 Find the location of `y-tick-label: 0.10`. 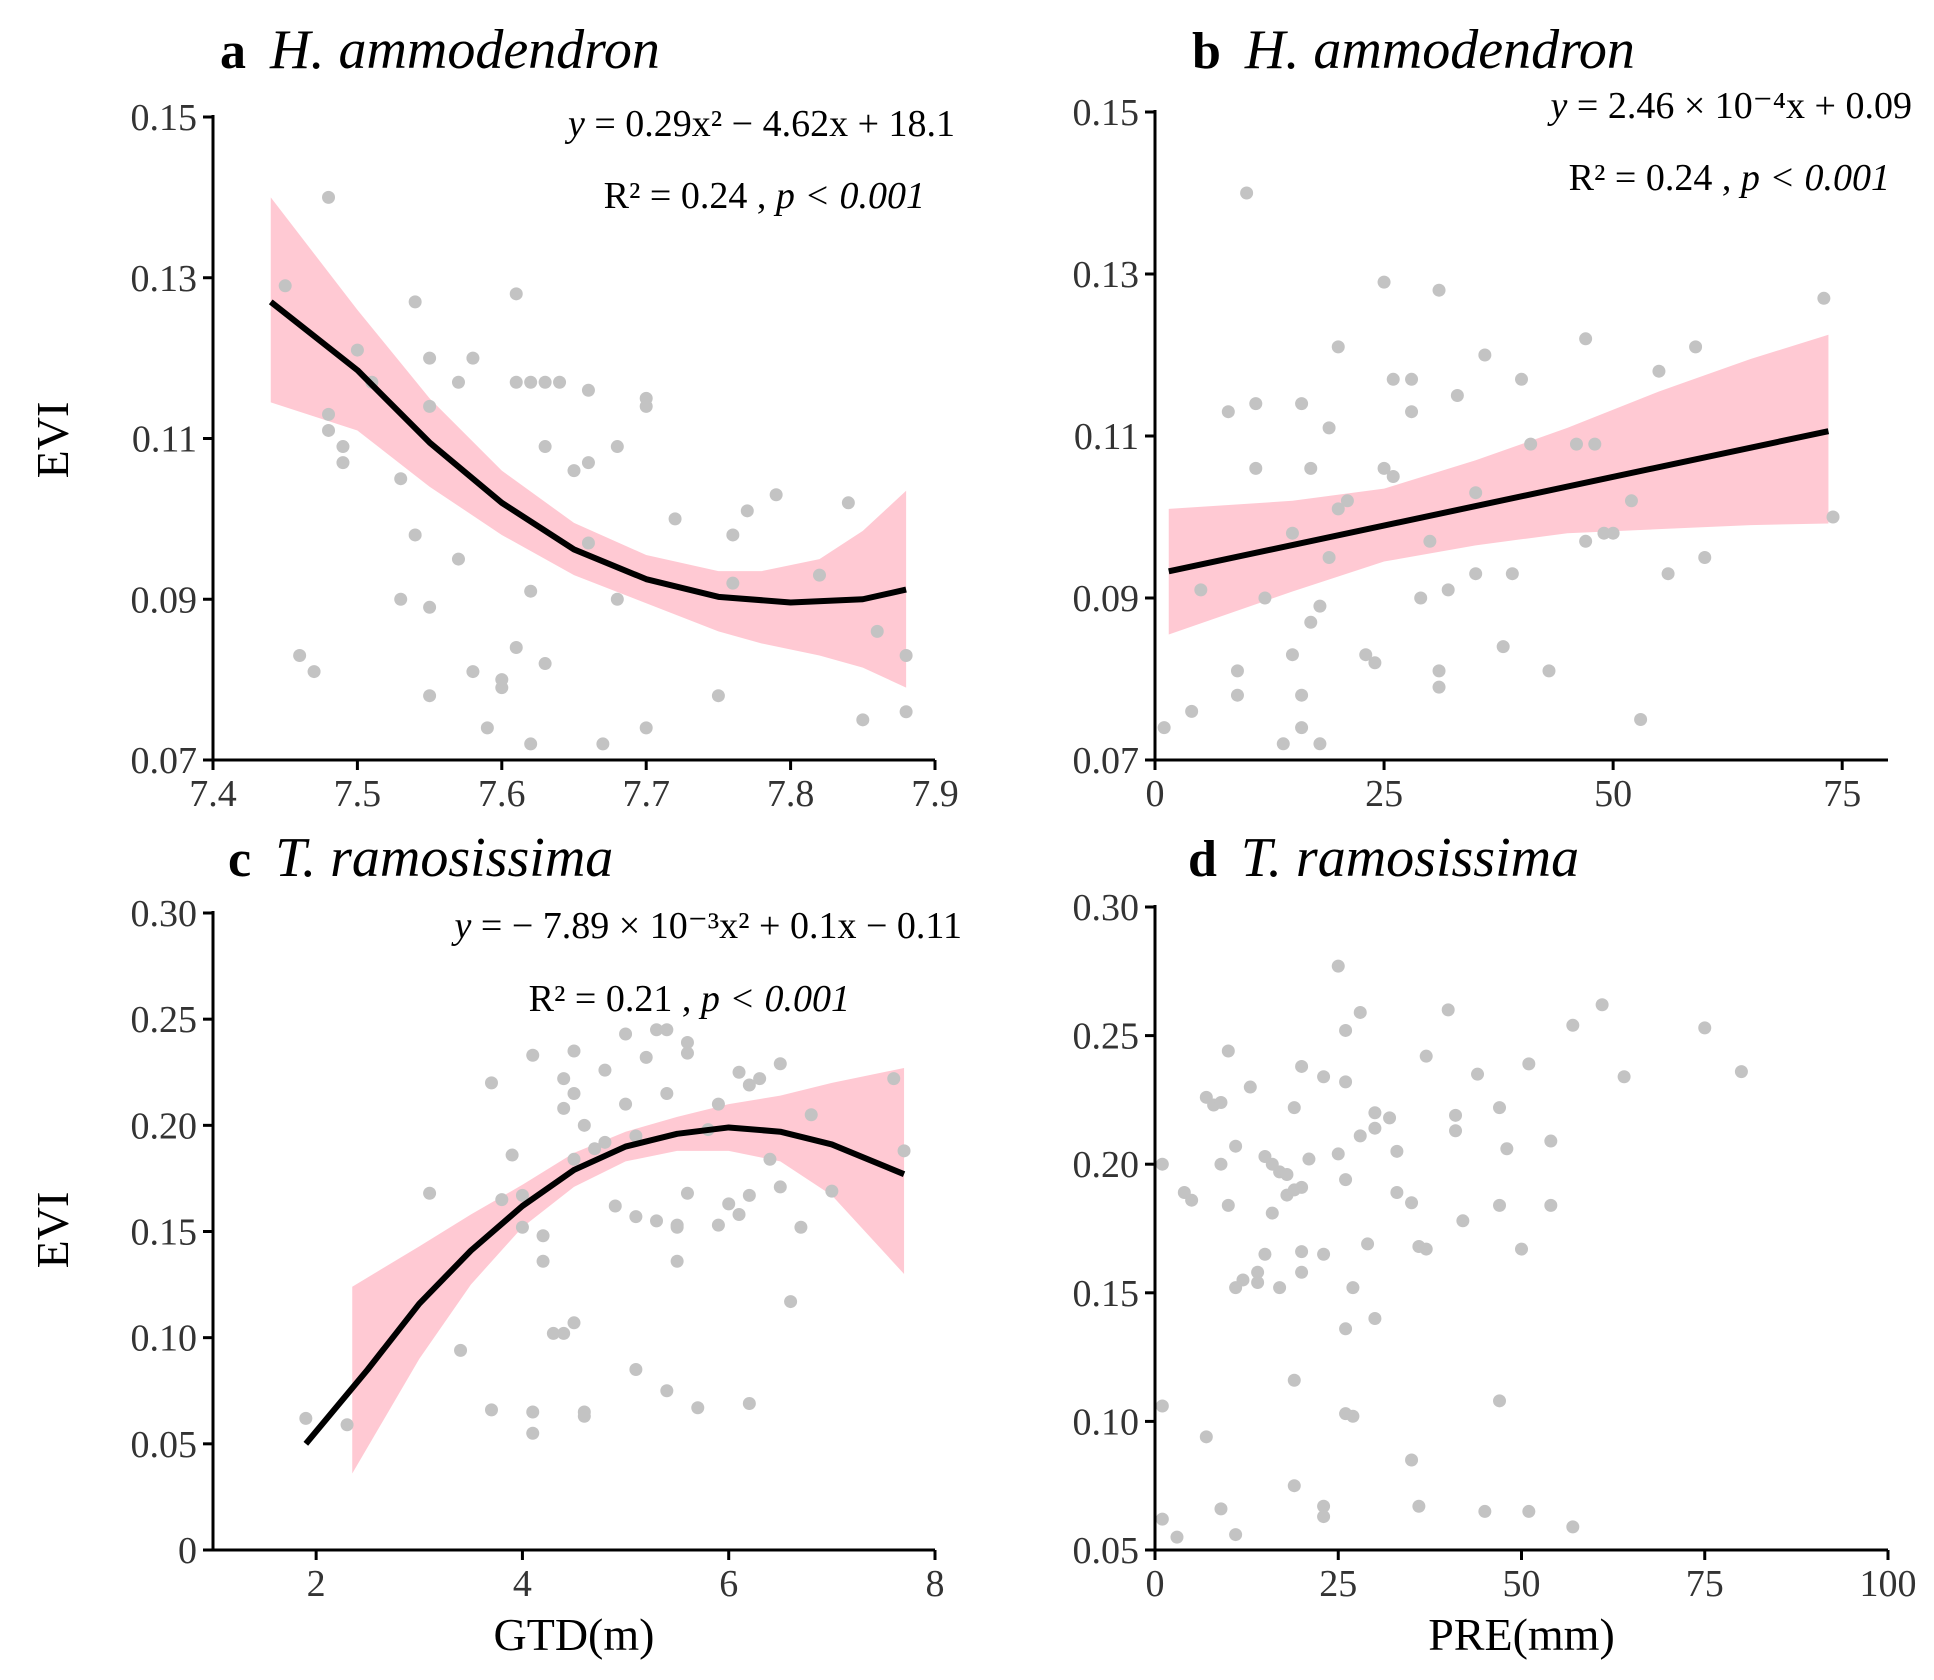

y-tick-label: 0.10 is located at coordinates (164, 1339).